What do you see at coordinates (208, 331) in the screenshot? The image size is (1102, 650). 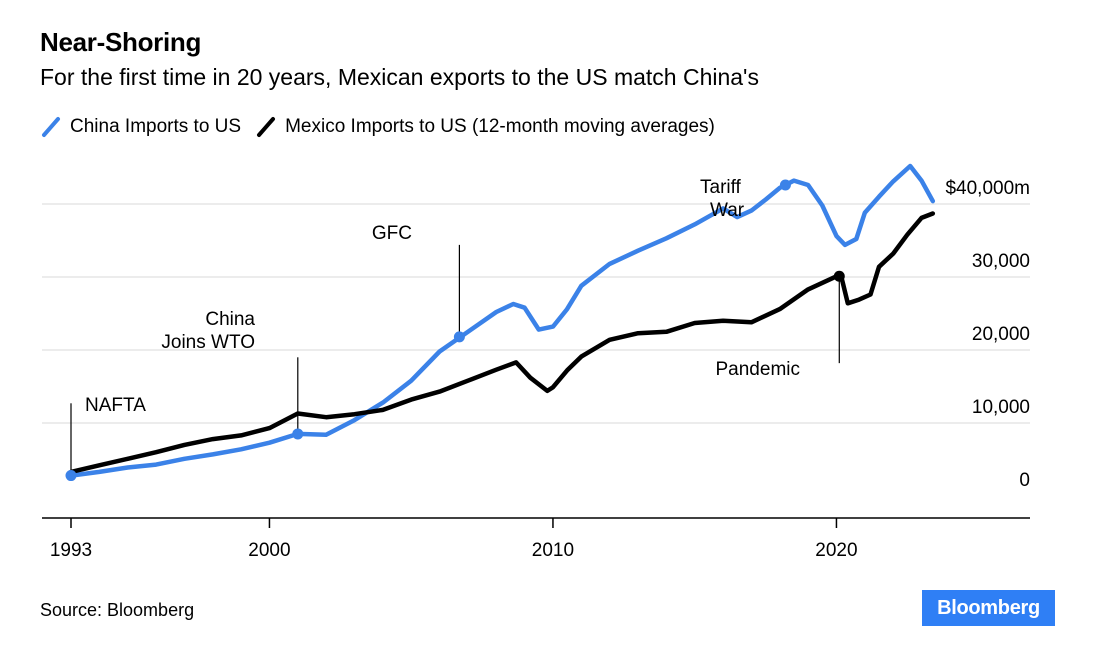 I see `annotation-label: China Joins WTO` at bounding box center [208, 331].